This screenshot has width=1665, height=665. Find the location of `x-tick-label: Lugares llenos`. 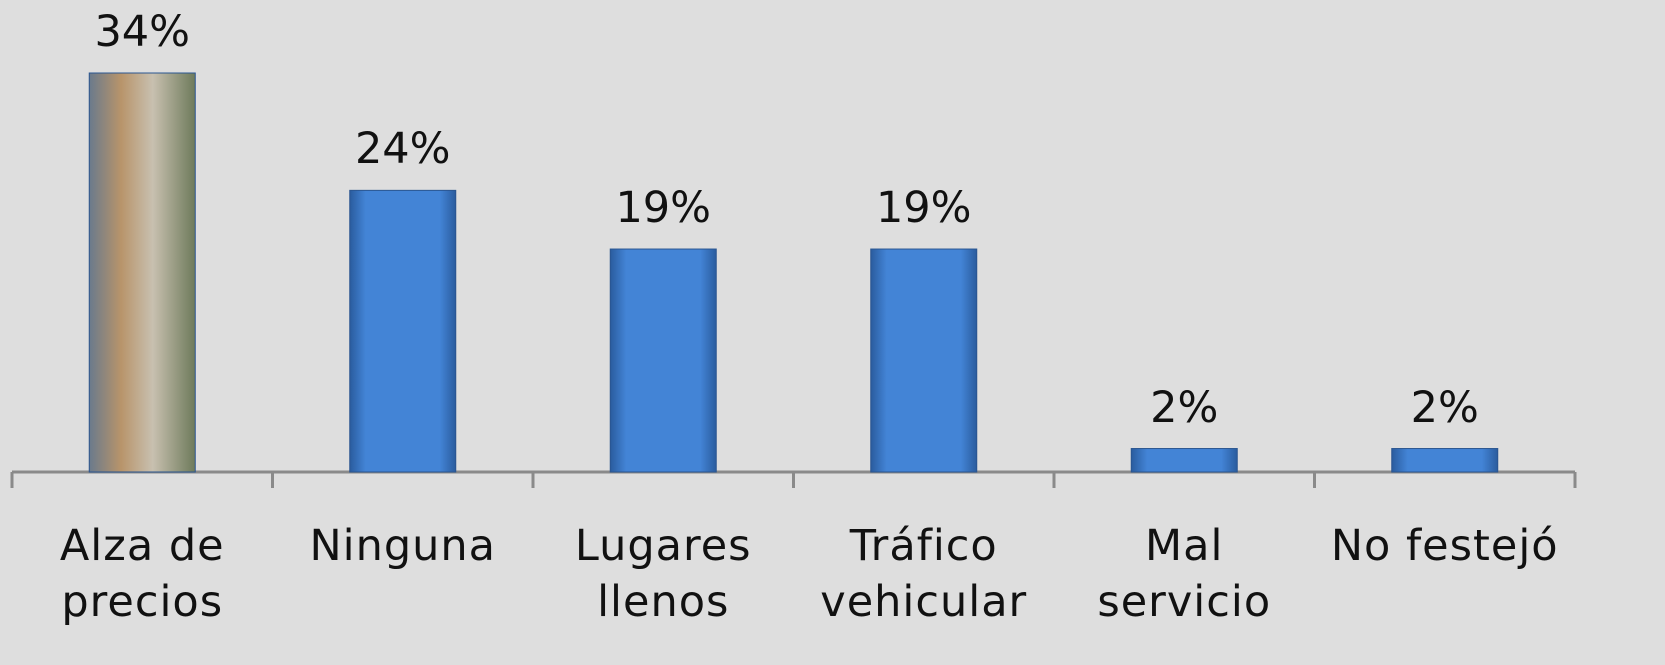

x-tick-label: Lugares llenos is located at coordinates (663, 574).